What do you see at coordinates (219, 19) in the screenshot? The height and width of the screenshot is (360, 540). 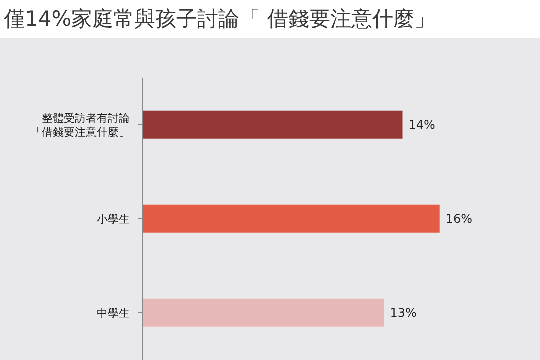 I see `chart-title: 僅14%家庭常與孩子討論「 借錢要注意什麼」` at bounding box center [219, 19].